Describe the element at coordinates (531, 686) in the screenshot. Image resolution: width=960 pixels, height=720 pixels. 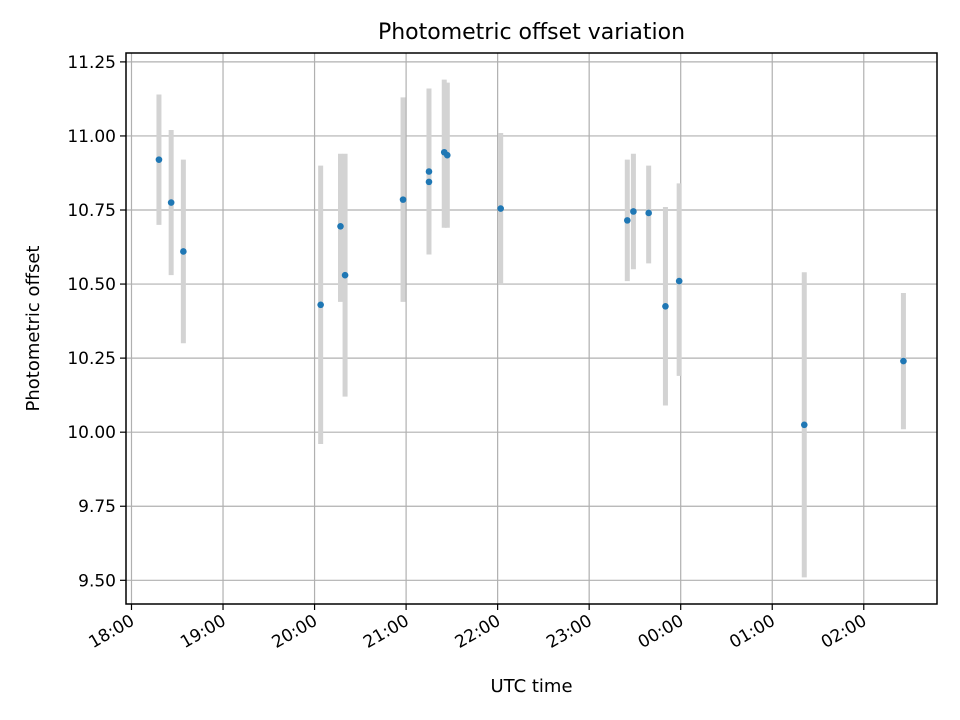
I see `x-axis-label: UTC time` at that location.